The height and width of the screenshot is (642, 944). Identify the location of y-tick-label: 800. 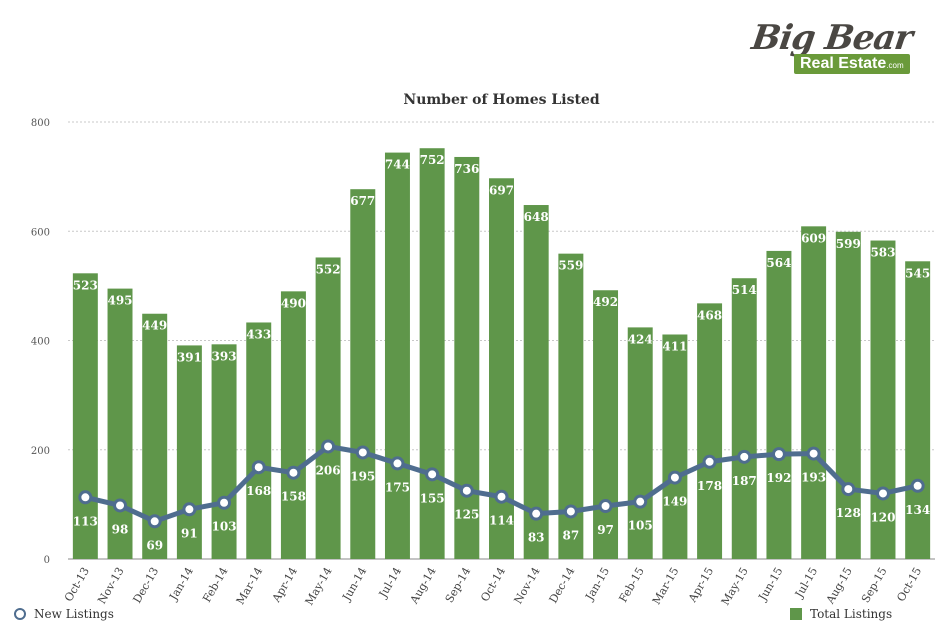
(40, 123).